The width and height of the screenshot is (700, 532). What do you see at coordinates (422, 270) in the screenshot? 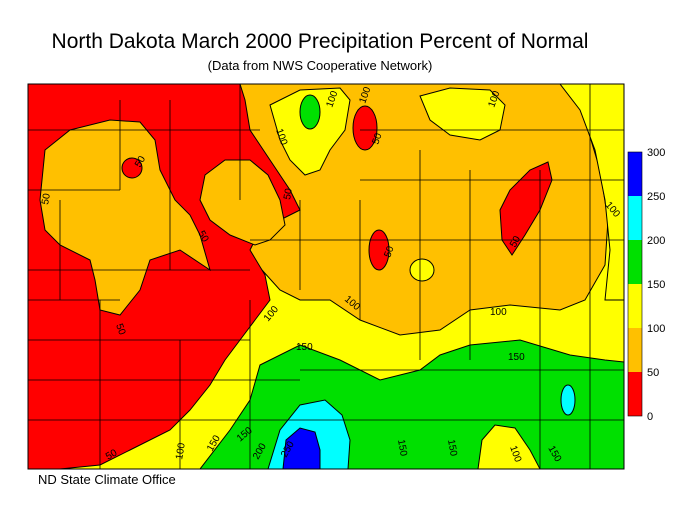
I see `region-100-150-center` at bounding box center [422, 270].